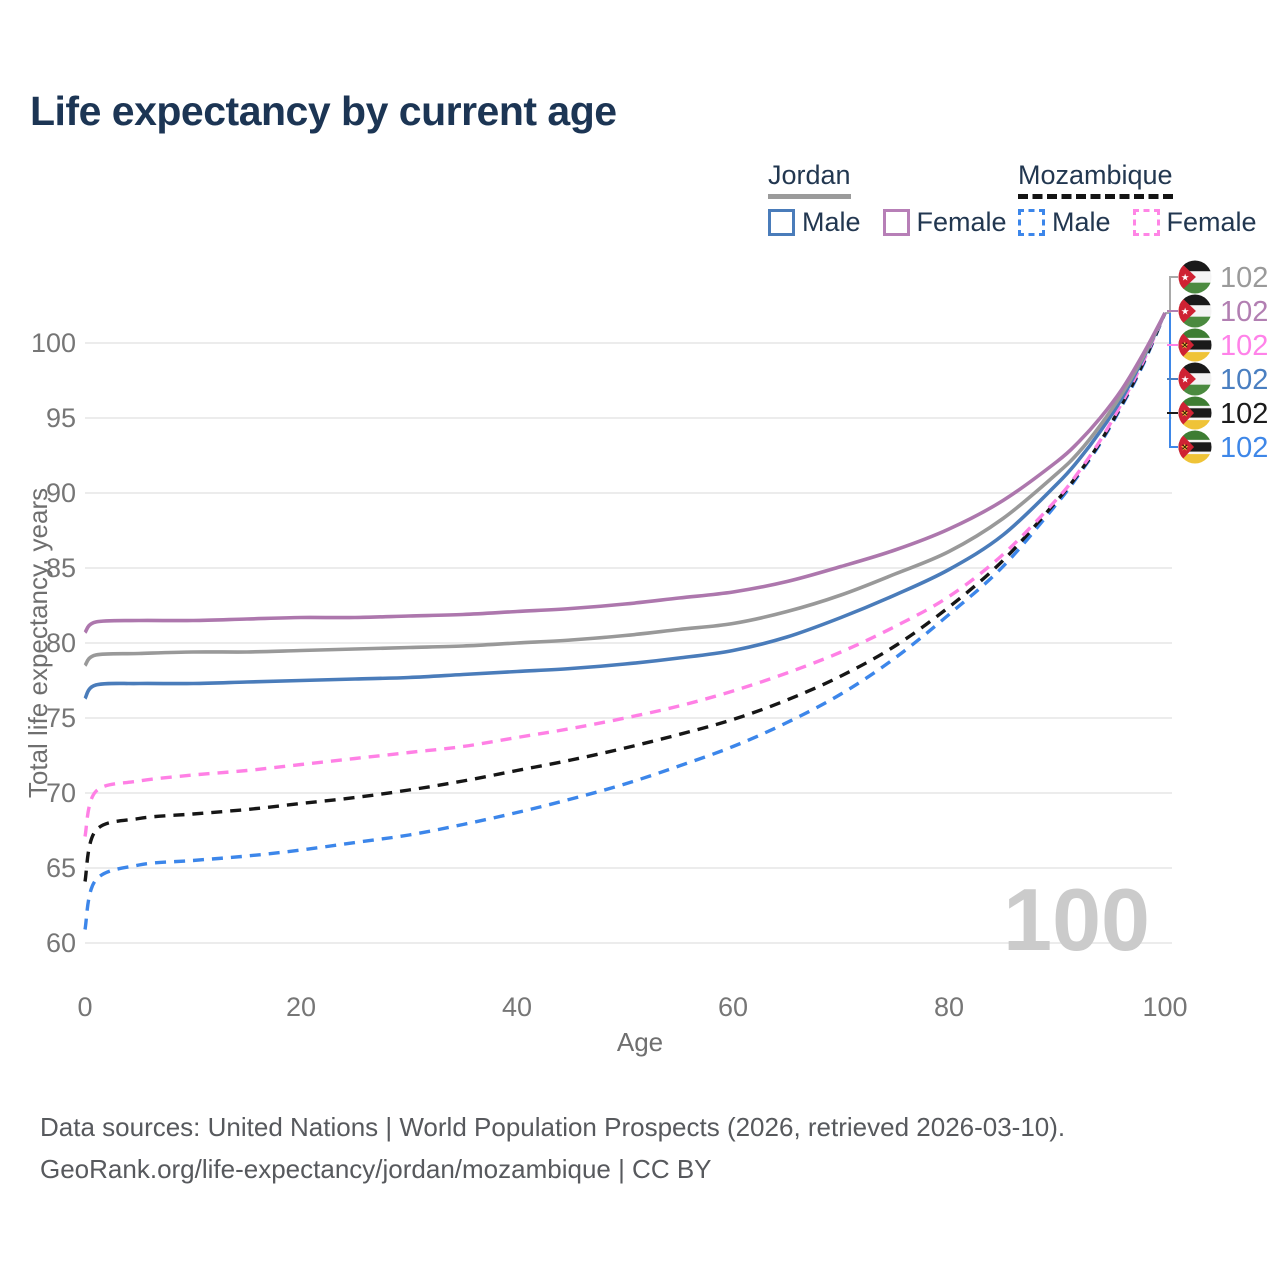 This screenshot has width=1280, height=1280. Describe the element at coordinates (61, 718) in the screenshot. I see `y-tick-label: 75` at that location.